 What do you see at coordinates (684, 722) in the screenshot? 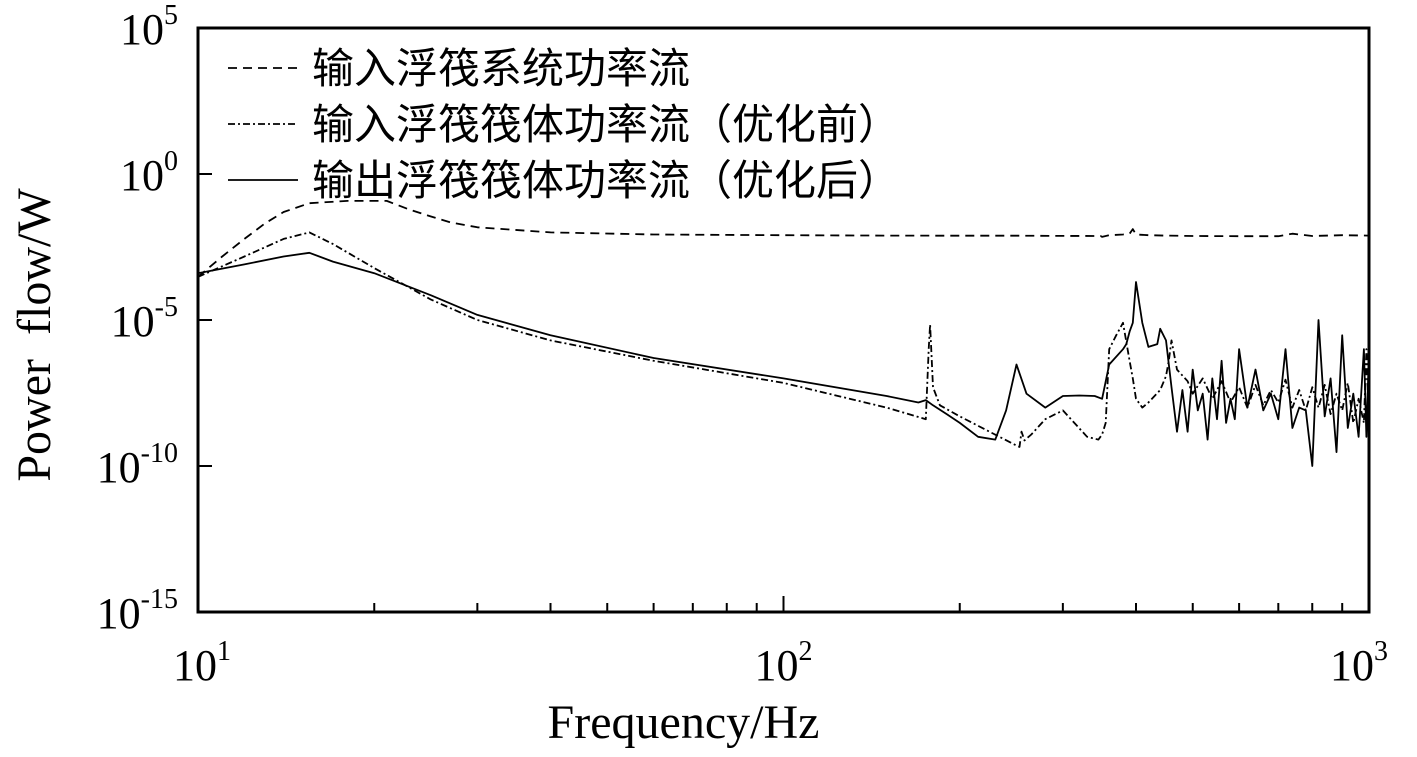
I see `x-axis-label: Frequency/Hz` at bounding box center [684, 722].